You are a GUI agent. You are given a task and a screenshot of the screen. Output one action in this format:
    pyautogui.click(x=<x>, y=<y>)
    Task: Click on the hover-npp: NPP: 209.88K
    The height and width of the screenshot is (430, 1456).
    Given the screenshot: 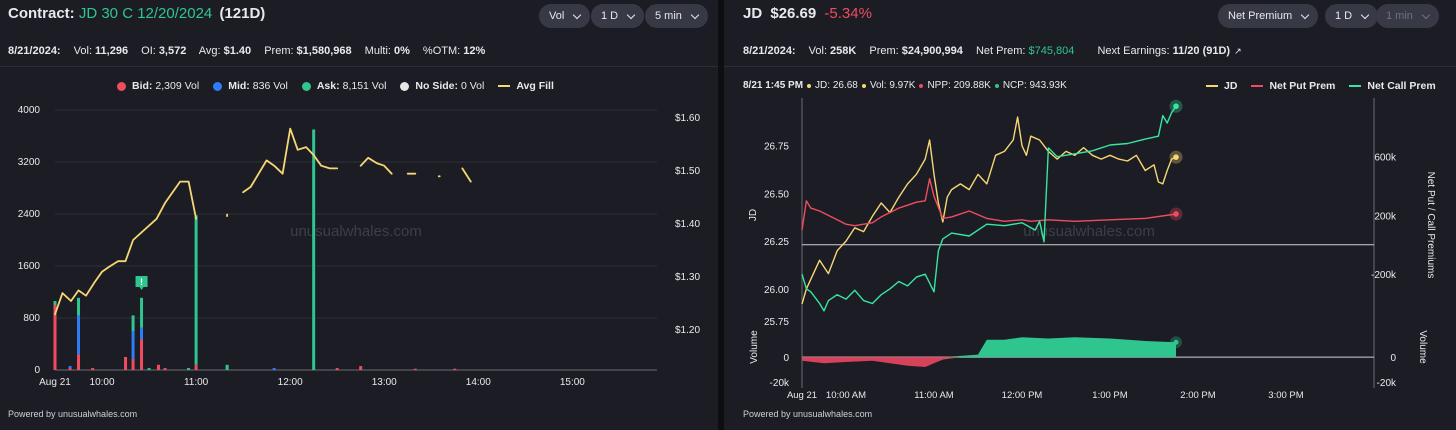 What is the action you would take?
    pyautogui.click(x=959, y=85)
    